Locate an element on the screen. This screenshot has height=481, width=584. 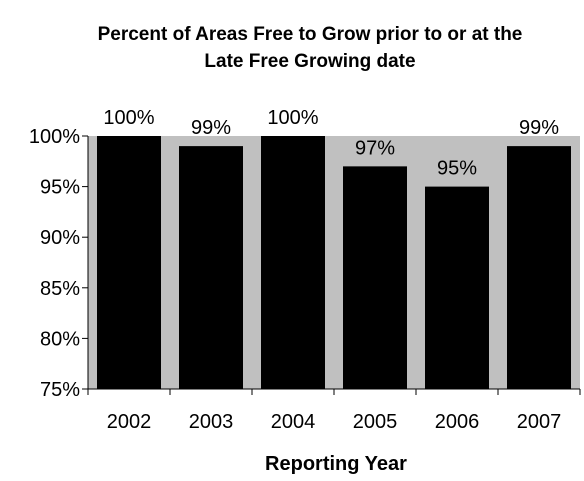
bar-2007 is located at coordinates (539, 267).